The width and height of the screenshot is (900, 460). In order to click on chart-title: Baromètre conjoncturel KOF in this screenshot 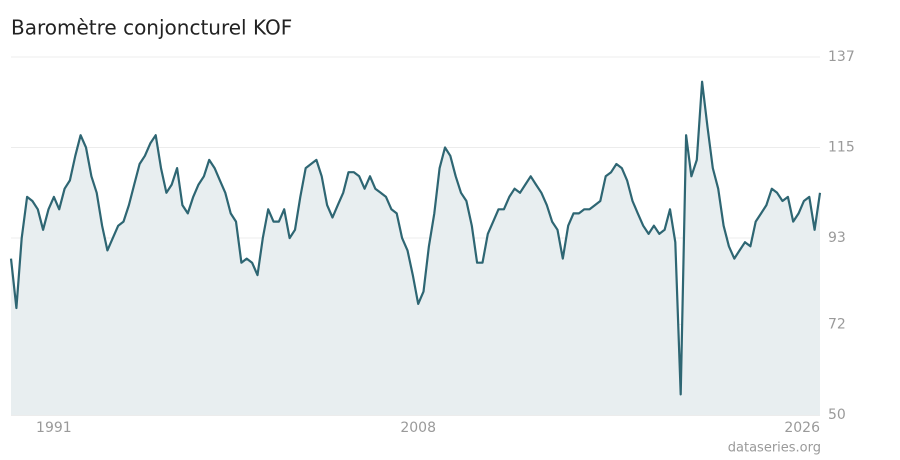, I will do `click(151, 28)`.